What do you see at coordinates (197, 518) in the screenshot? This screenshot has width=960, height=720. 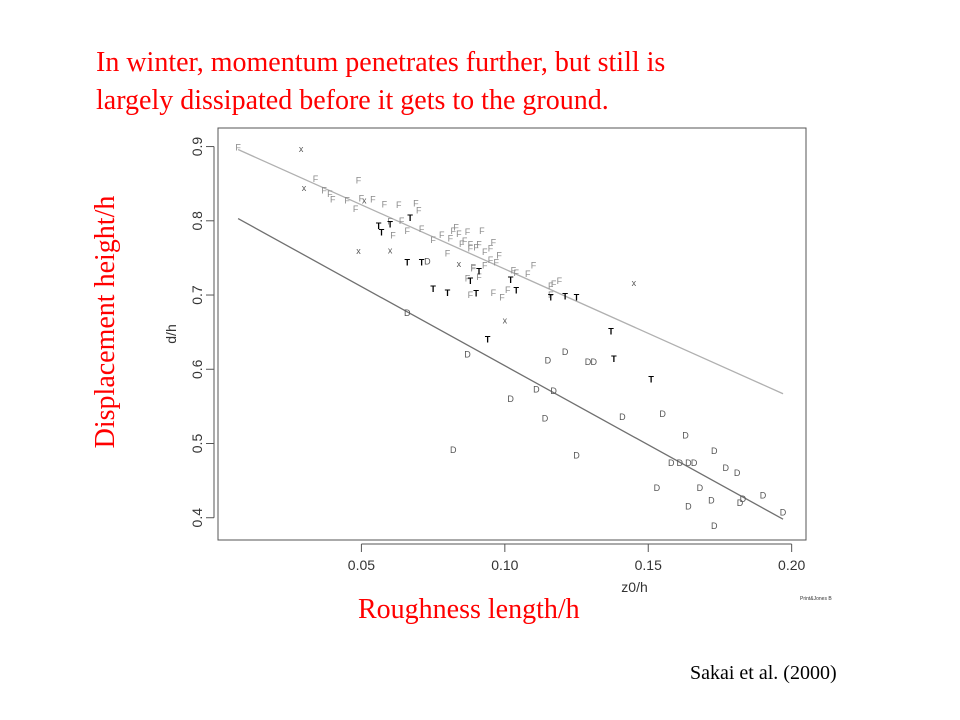 I see `y-tick-label: 0.4` at bounding box center [197, 518].